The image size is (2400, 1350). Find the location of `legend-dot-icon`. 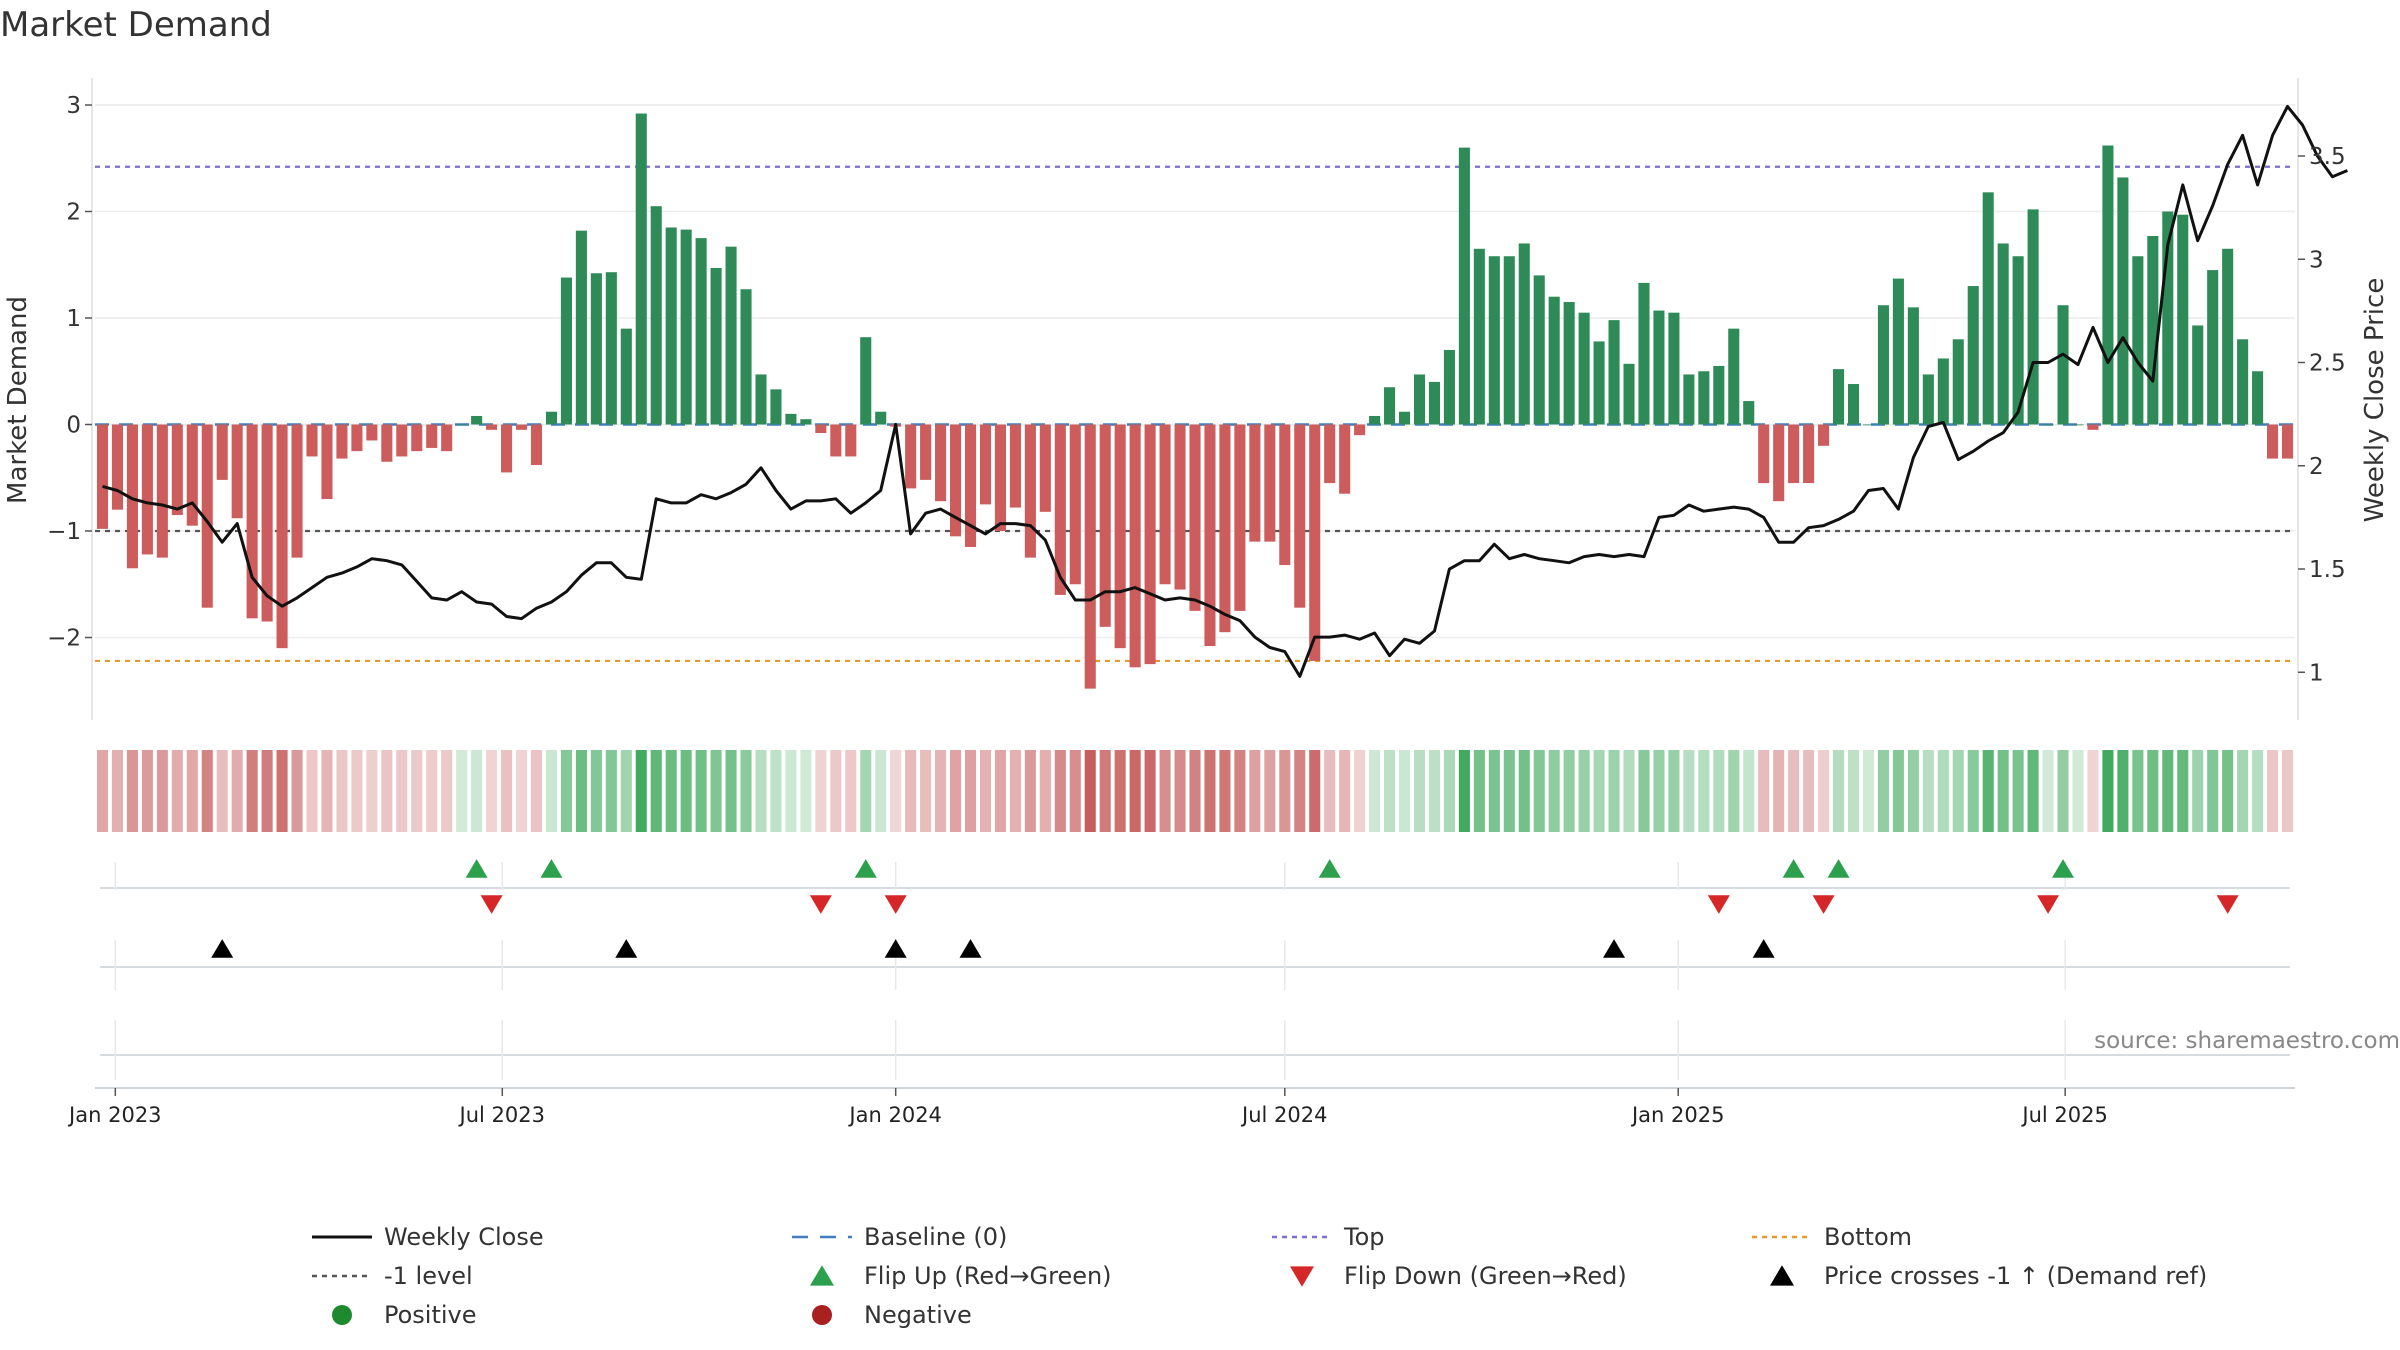

legend-dot-icon is located at coordinates (342, 1315).